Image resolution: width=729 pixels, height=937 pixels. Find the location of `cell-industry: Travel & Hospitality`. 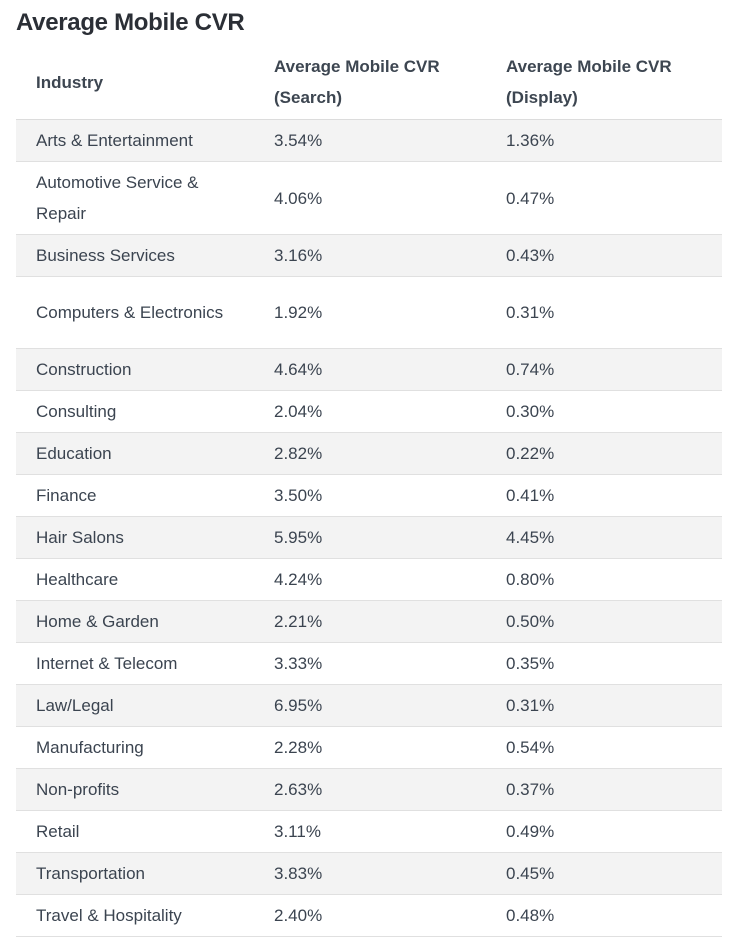

cell-industry: Travel & Hospitality is located at coordinates (135, 915).